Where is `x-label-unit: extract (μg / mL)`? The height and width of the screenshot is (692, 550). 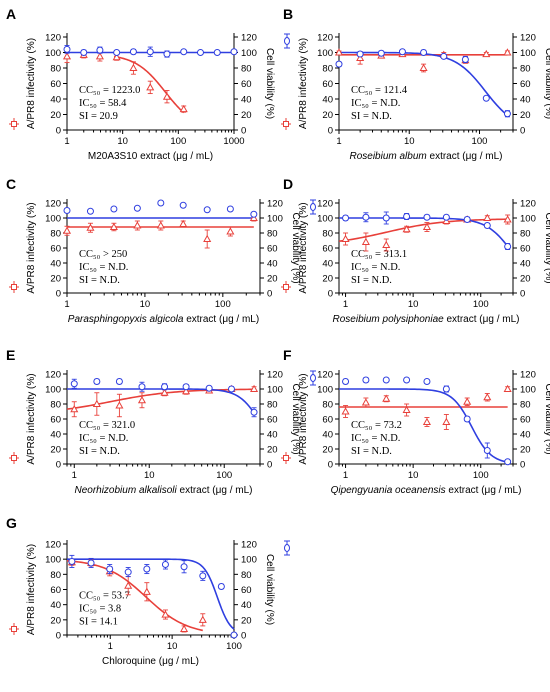
x-label-unit: extract (μg / mL) is located at coordinates (482, 319).